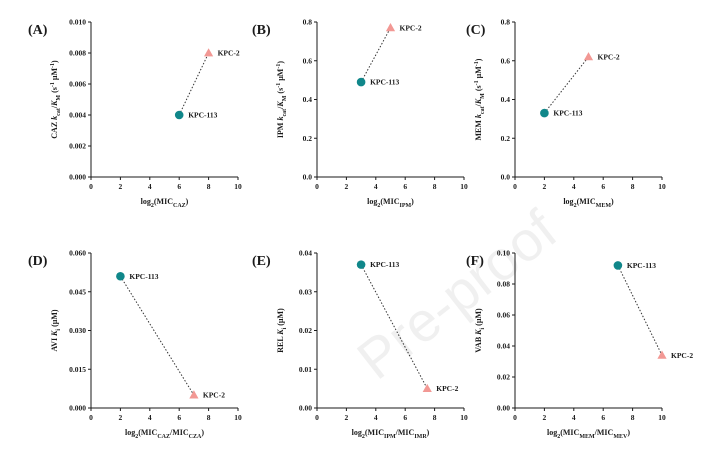 This screenshot has height=456, width=728. Describe the element at coordinates (165, 203) in the screenshot. I see `x-axis-title: log2(MICCAZ)` at that location.